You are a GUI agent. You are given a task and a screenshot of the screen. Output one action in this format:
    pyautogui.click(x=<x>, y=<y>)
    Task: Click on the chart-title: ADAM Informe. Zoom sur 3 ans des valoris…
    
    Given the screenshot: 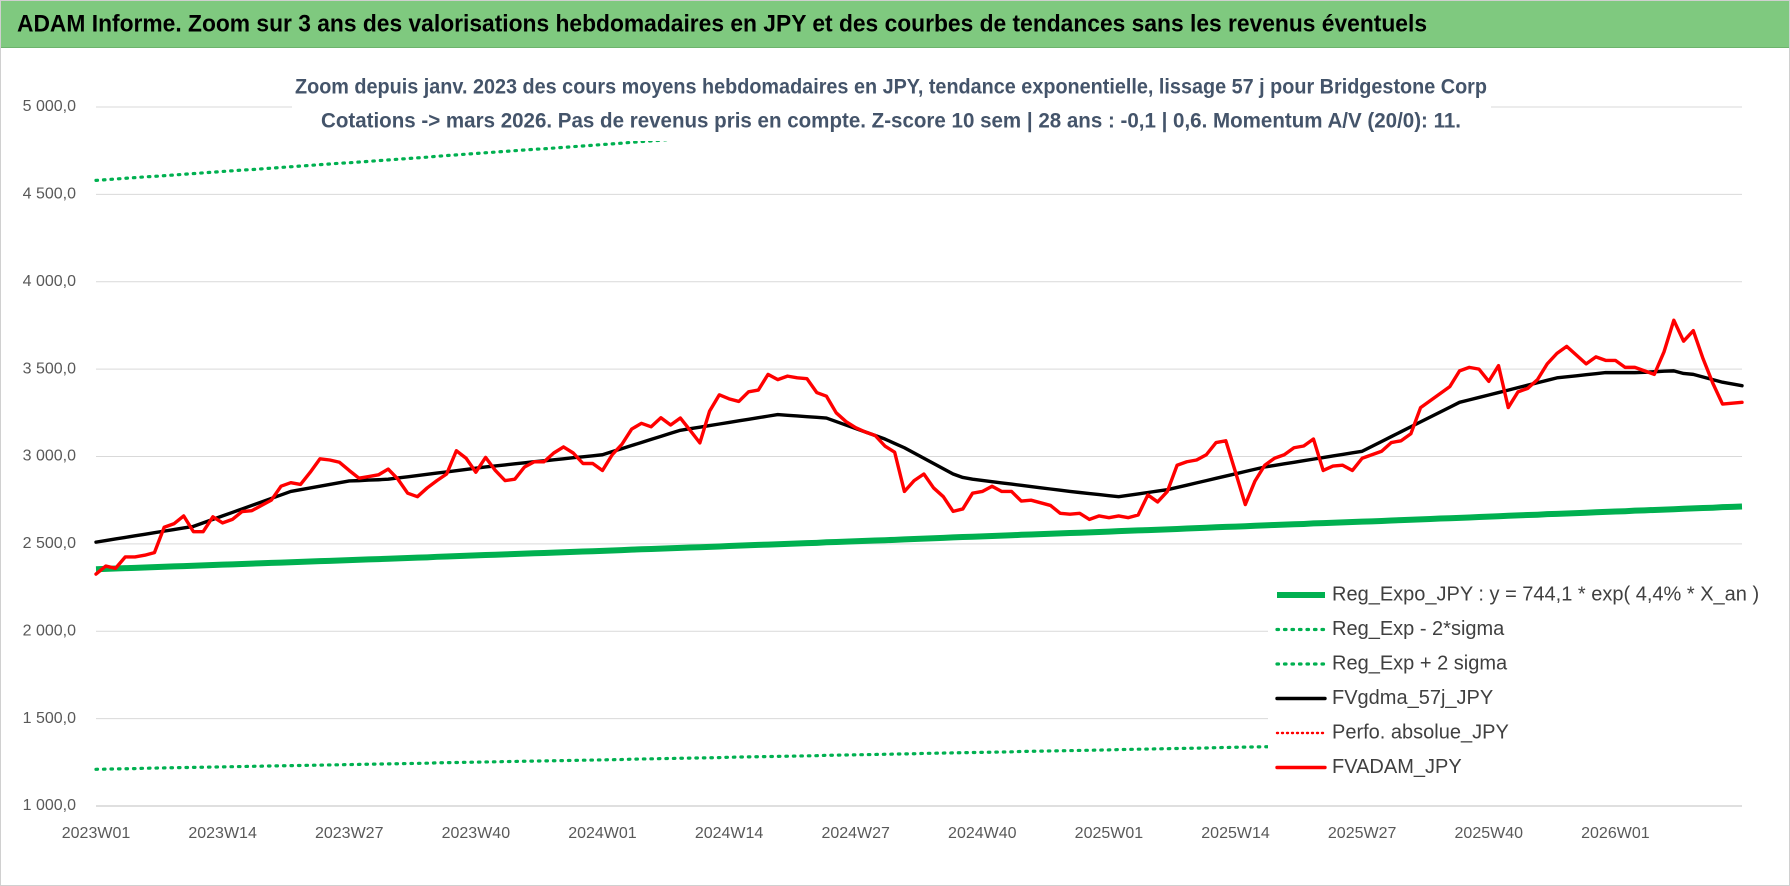 What is the action you would take?
    pyautogui.click(x=722, y=23)
    